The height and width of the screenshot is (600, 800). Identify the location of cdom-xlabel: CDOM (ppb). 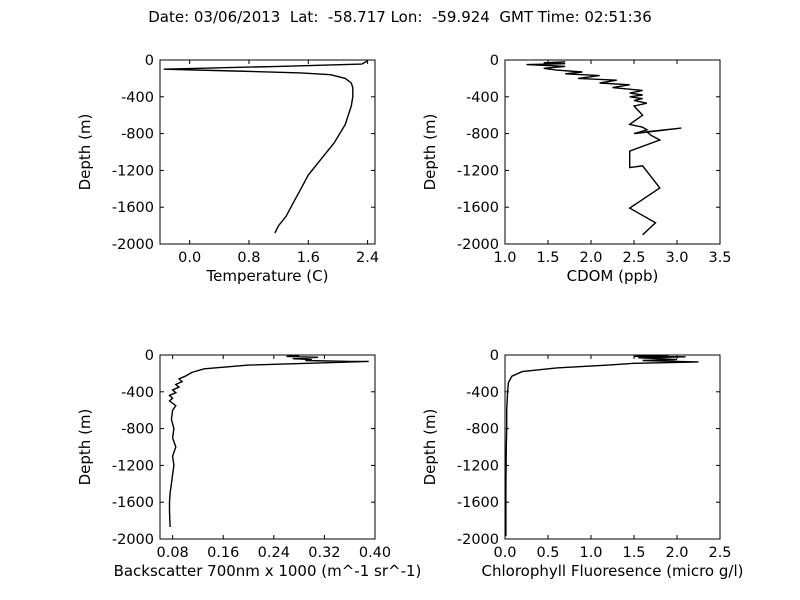
(613, 276).